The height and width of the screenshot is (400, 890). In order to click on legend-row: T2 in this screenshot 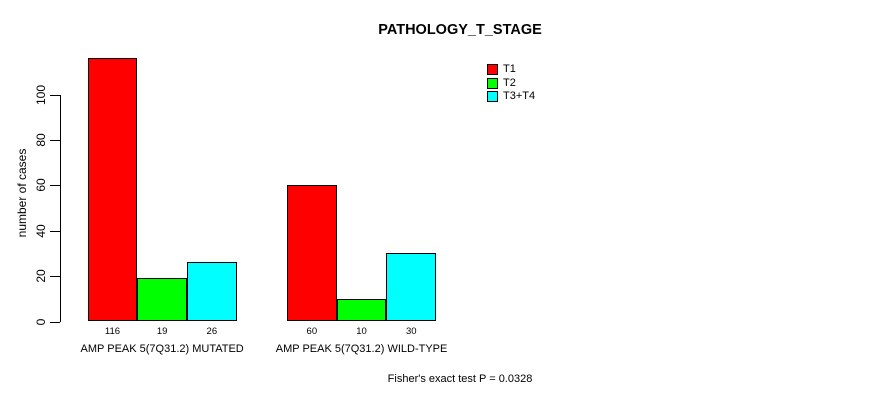, I will do `click(511, 82)`.